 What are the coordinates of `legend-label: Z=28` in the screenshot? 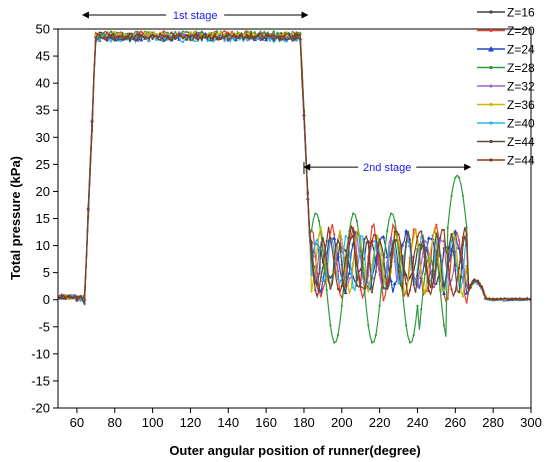 It's located at (521, 68).